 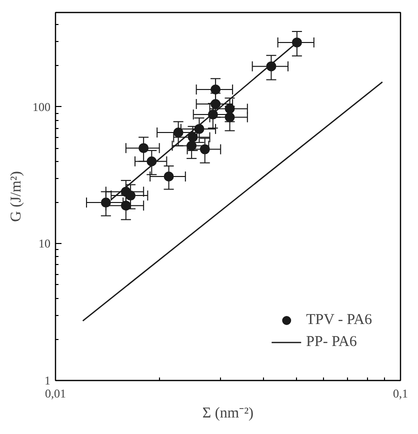 What do you see at coordinates (16, 196) in the screenshot?
I see `y-axis-title: G (J/m²)` at bounding box center [16, 196].